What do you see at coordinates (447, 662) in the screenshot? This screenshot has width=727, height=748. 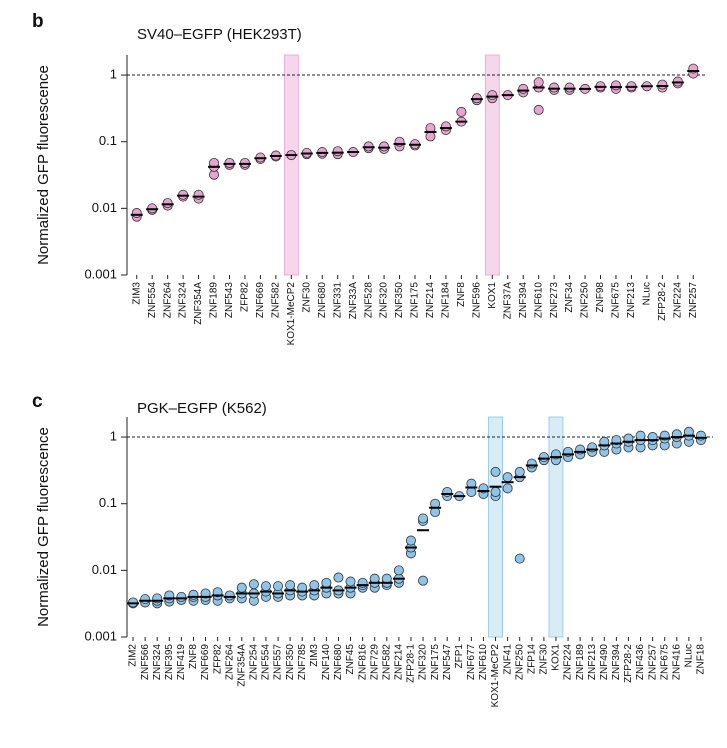 I see `x-tick-label: ZNF547` at bounding box center [447, 662].